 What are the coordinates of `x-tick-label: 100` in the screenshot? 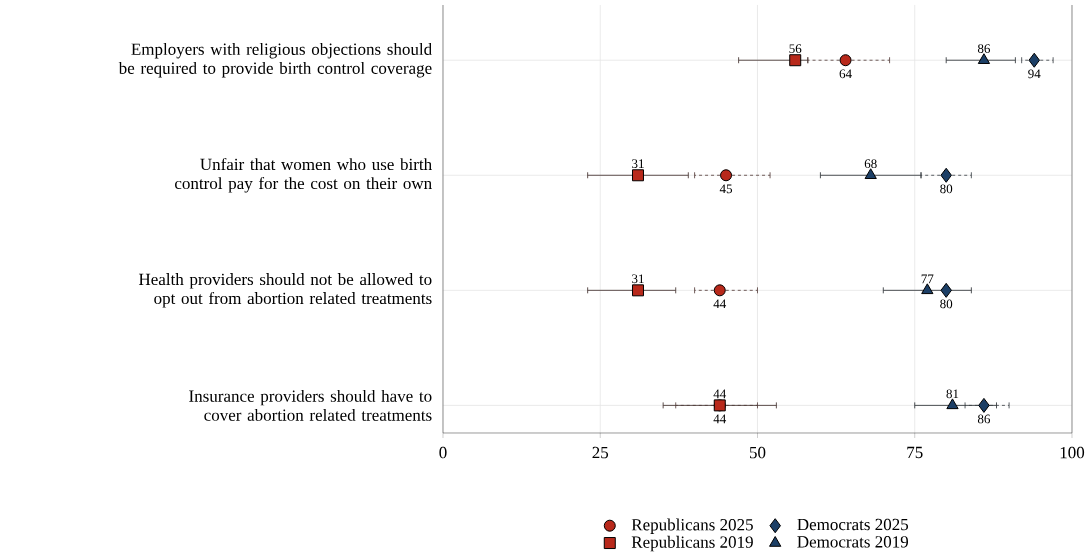 It's located at (1072, 452).